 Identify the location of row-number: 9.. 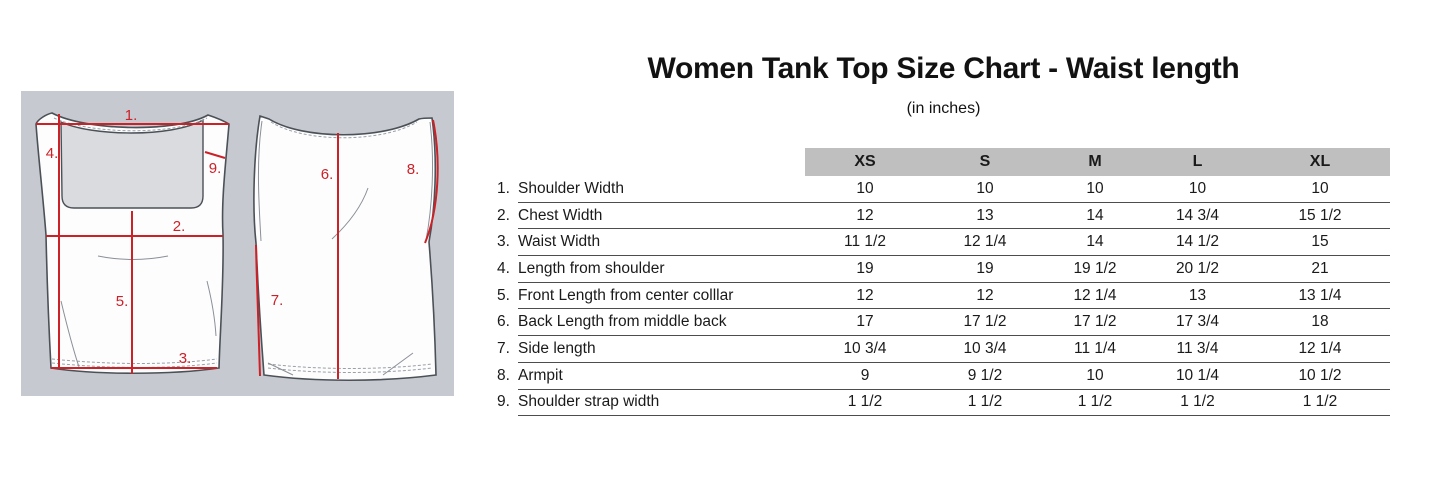
(503, 402).